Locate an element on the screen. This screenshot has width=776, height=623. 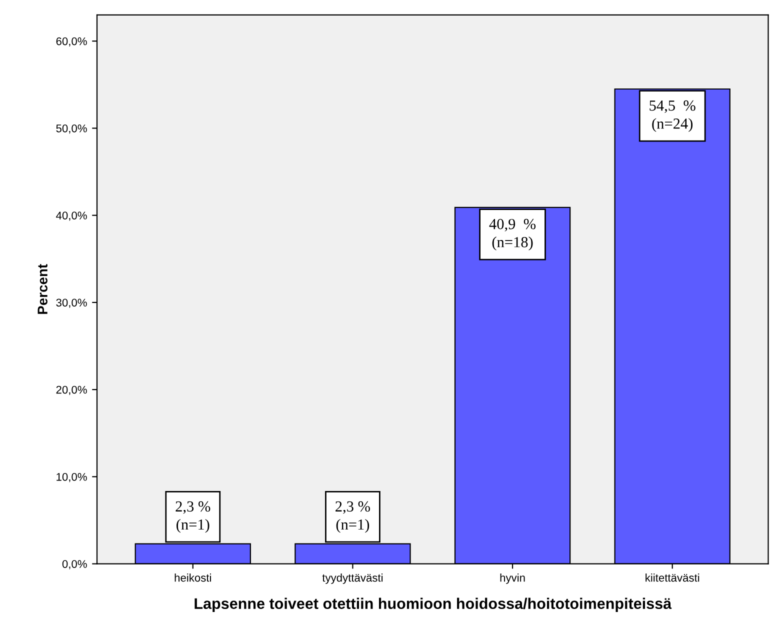
data-label: 54,5 % (n=24) is located at coordinates (673, 116).